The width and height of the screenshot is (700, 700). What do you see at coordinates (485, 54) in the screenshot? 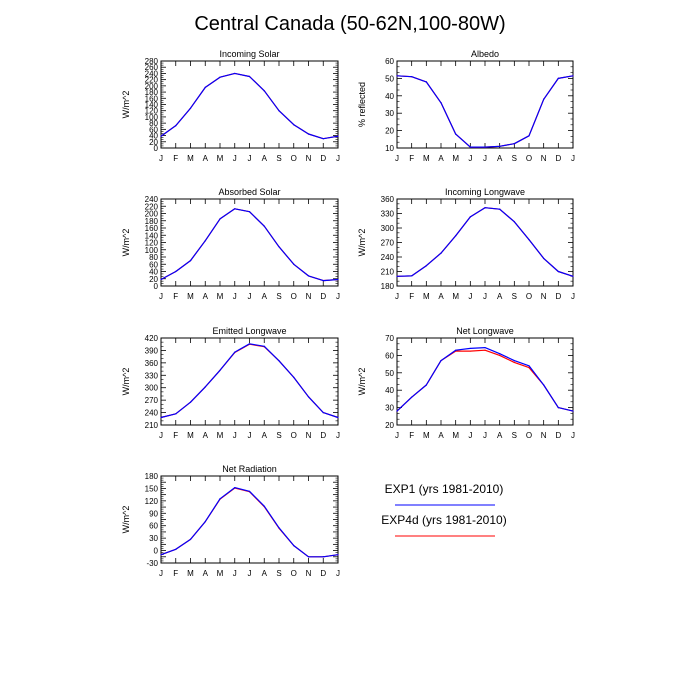
I see `panel-title: Albedo` at bounding box center [485, 54].